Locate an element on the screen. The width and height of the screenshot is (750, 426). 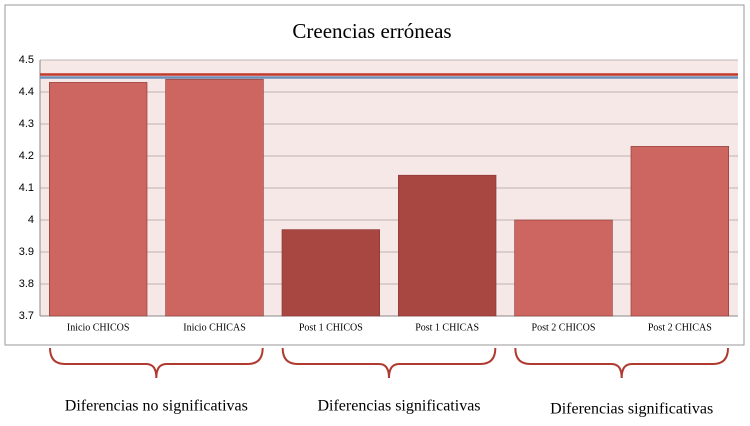
y-tick-label: 4.5 is located at coordinates (26, 60).